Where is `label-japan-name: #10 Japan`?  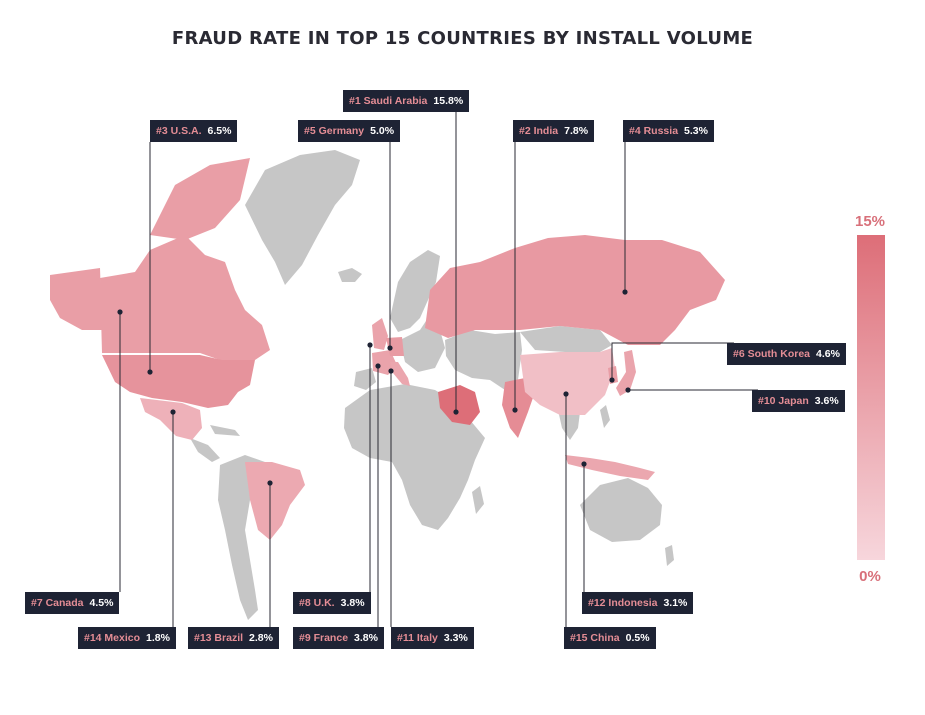
label-japan-name: #10 Japan is located at coordinates (783, 401).